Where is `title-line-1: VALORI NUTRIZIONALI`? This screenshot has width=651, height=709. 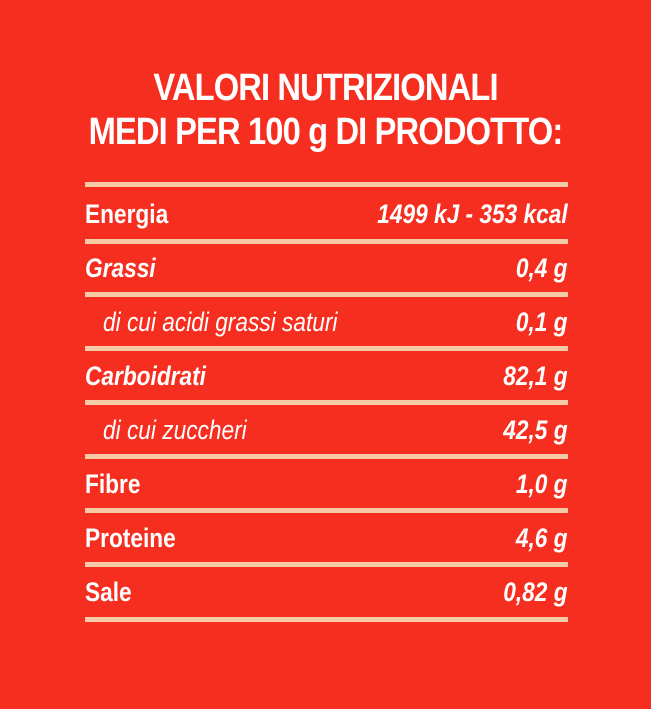 title-line-1: VALORI NUTRIZIONALI is located at coordinates (325, 88).